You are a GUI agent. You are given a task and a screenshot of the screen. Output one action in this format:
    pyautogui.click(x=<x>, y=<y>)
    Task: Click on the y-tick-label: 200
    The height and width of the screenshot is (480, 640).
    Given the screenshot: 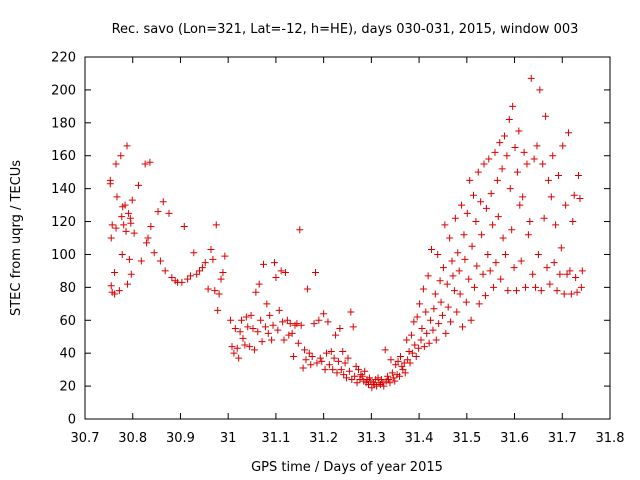 What is the action you would take?
    pyautogui.click(x=63, y=90)
    